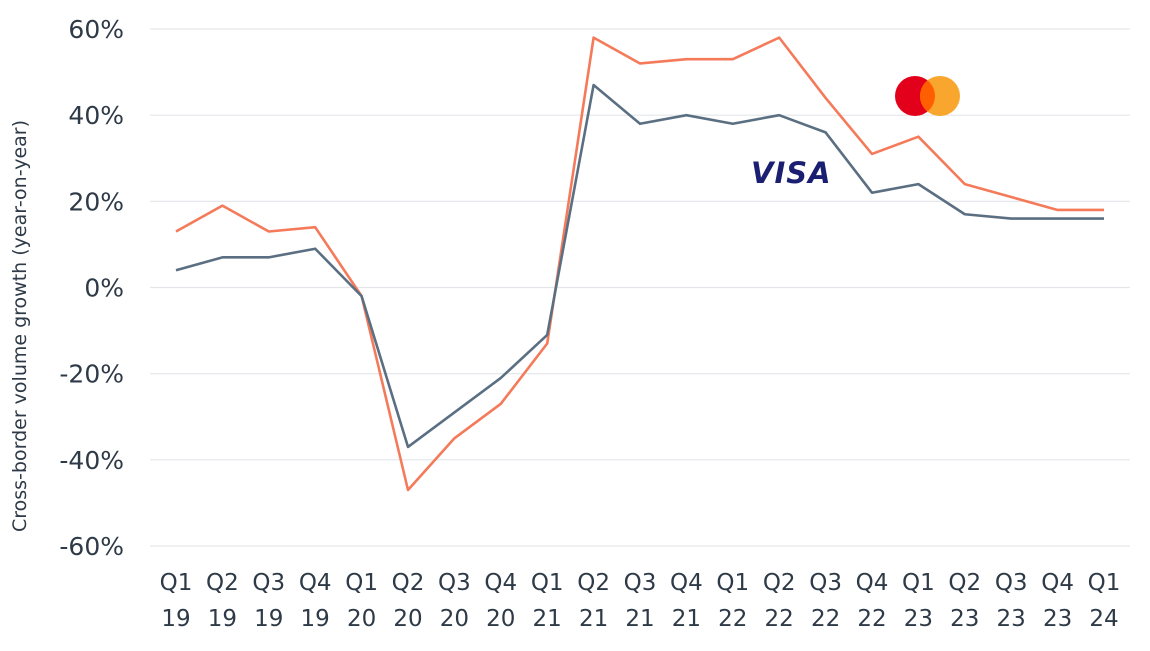 This screenshot has height=651, width=1150. Describe the element at coordinates (96, 201) in the screenshot. I see `y-tick-label: 20%` at that location.